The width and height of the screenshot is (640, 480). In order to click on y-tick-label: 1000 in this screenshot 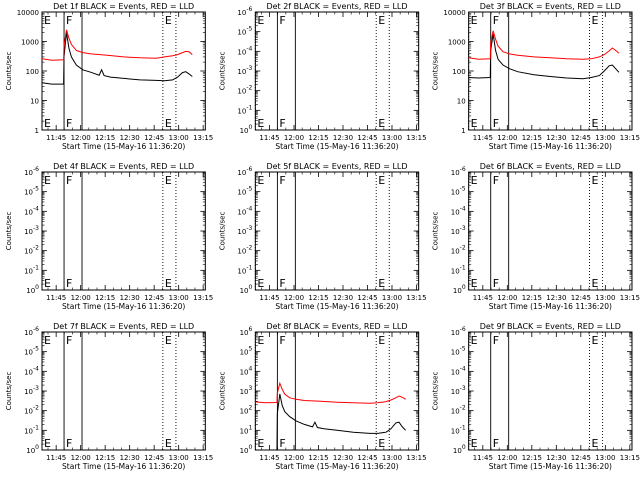, I will do `click(457, 43)`.